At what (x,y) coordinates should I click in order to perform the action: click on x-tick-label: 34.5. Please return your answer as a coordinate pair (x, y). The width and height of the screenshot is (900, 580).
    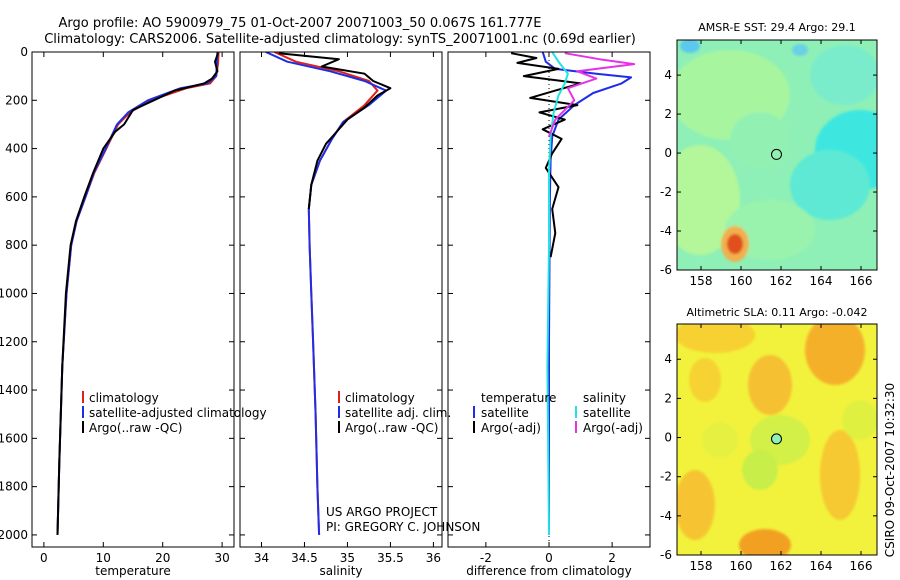
    Looking at the image, I should click on (304, 558).